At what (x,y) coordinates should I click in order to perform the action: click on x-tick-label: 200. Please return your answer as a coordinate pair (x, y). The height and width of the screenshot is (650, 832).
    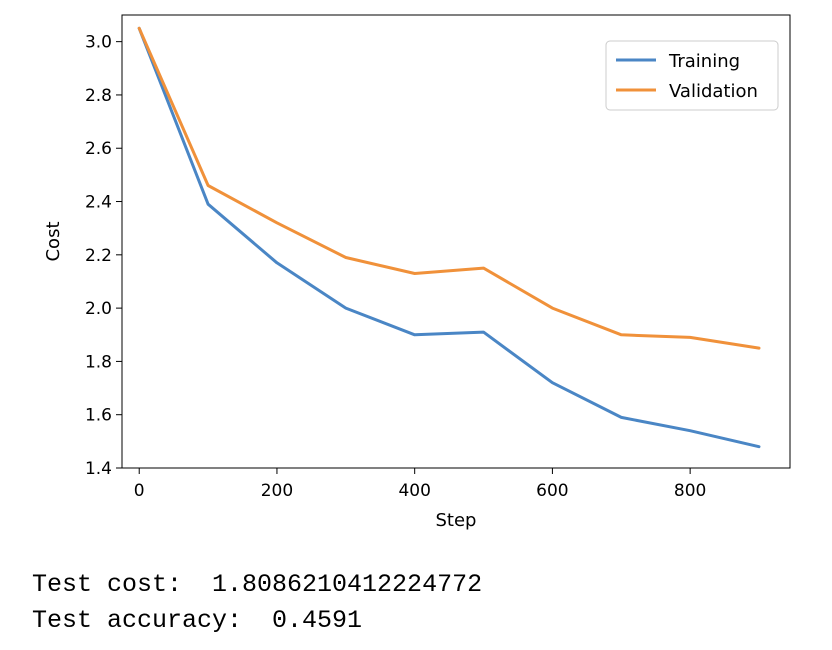
    Looking at the image, I should click on (277, 491).